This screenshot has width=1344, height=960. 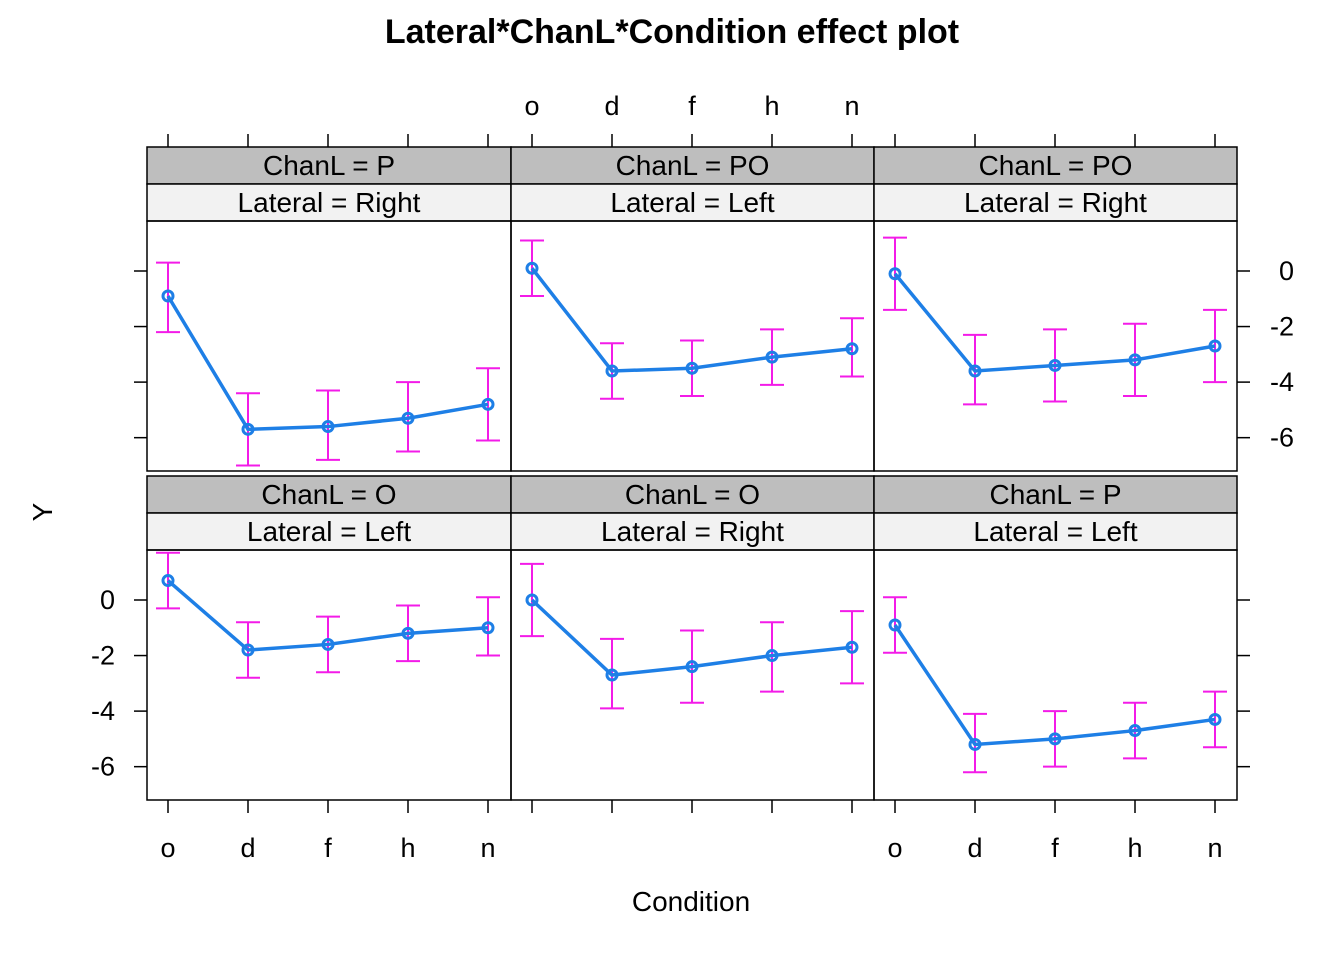 I want to click on y-axis-title: Y, so click(x=42, y=511).